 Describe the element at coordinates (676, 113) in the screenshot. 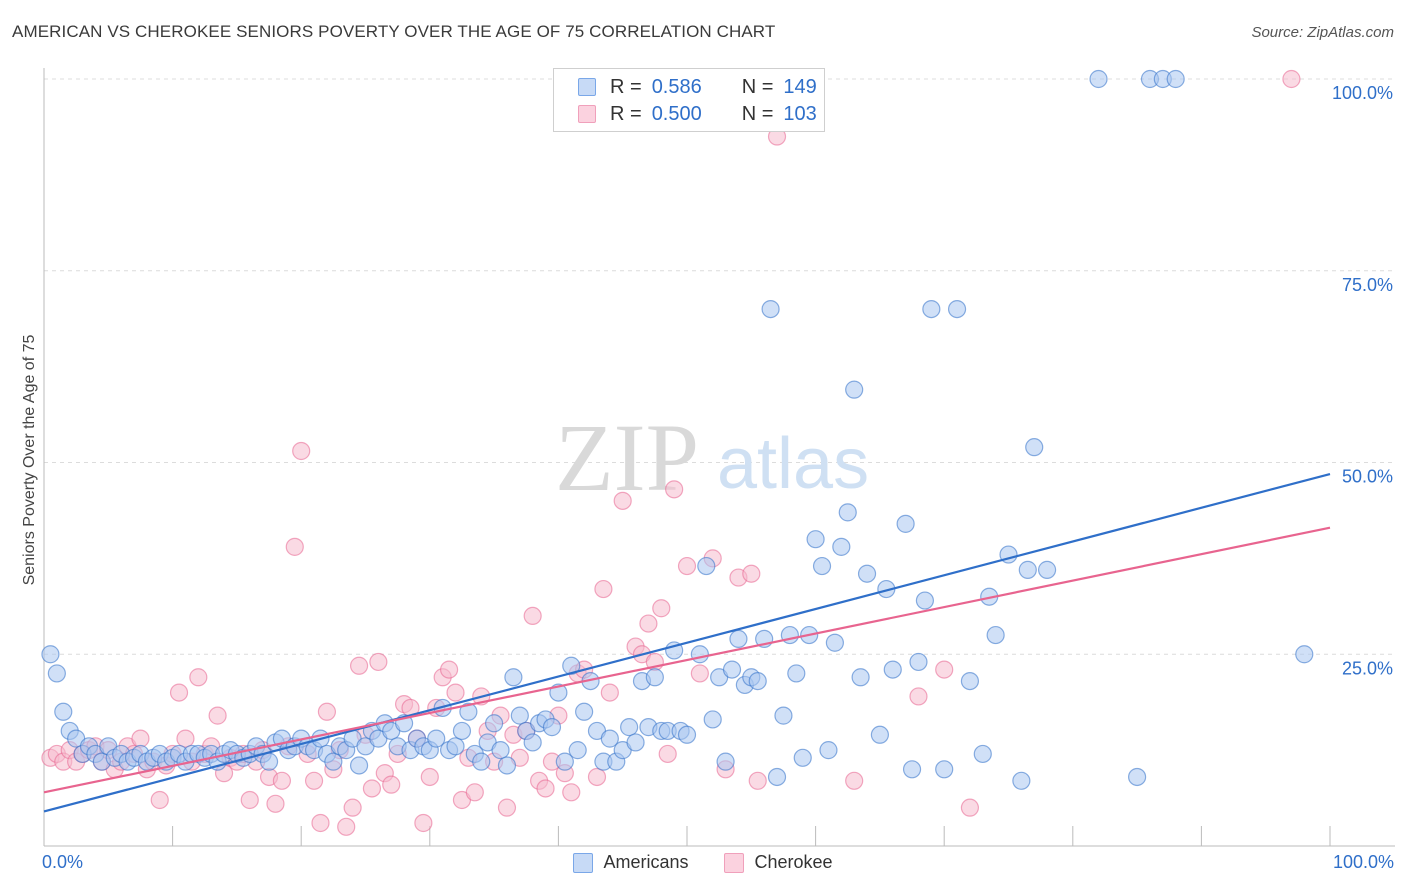

I see `cherokee-r-value: 0.500` at that location.